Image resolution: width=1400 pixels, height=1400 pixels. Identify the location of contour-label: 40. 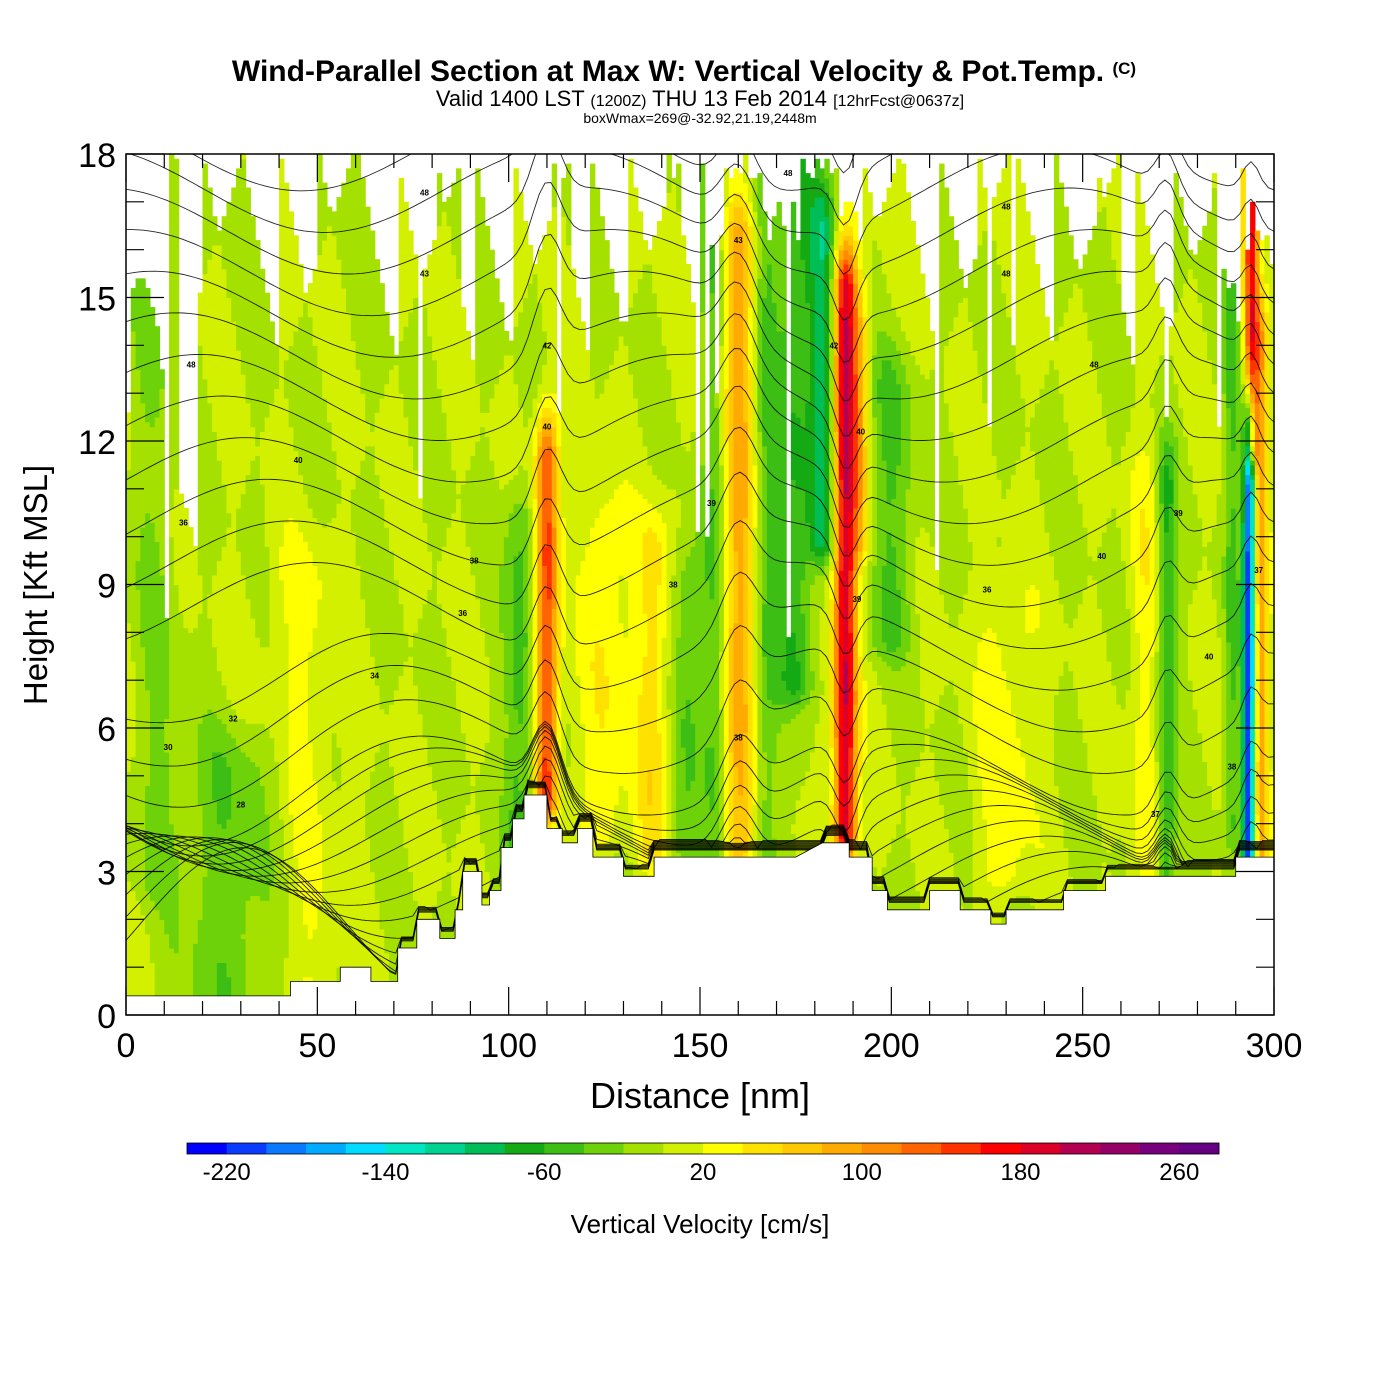
(546, 427).